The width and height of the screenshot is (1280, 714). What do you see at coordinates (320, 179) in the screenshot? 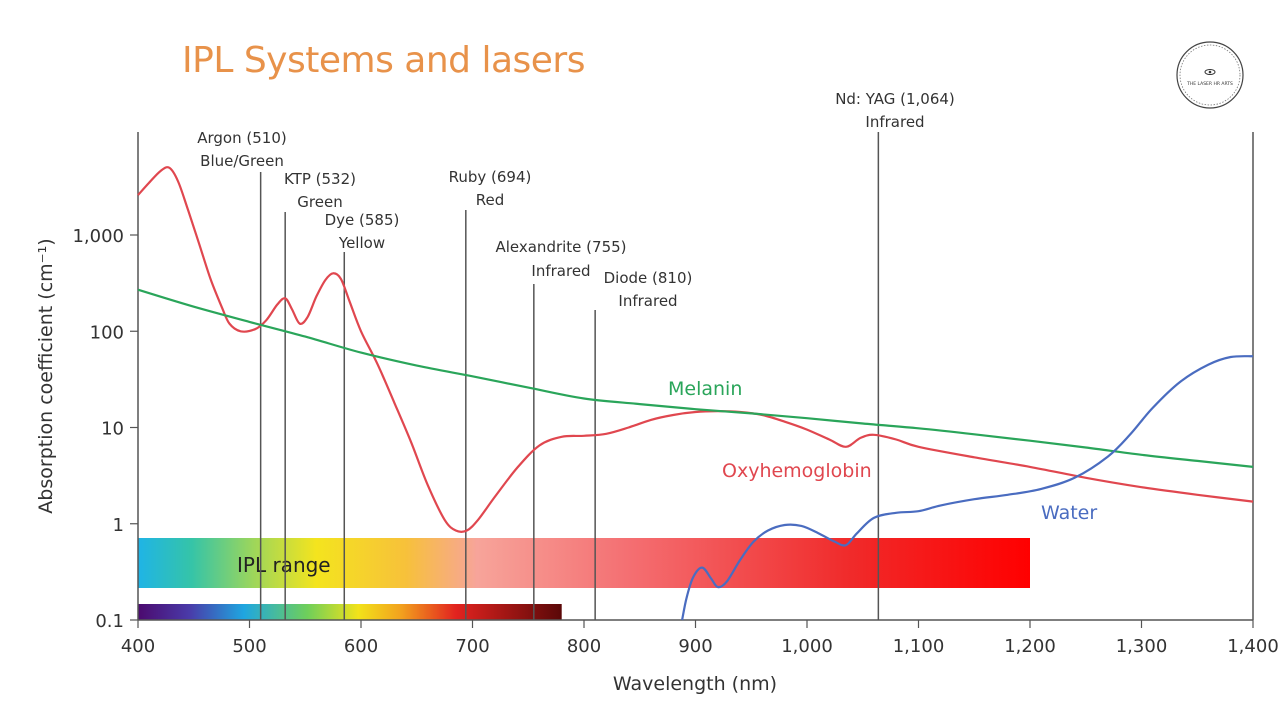
I see `laser-label: KTP (532)` at bounding box center [320, 179].